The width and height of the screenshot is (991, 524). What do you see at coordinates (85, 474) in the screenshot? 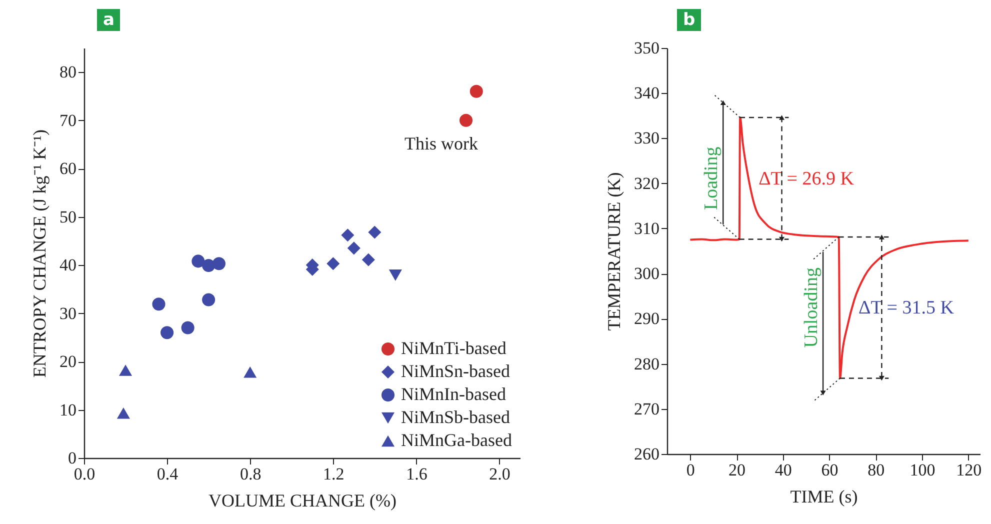
I see `x-tick-label: 0.0` at bounding box center [85, 474].